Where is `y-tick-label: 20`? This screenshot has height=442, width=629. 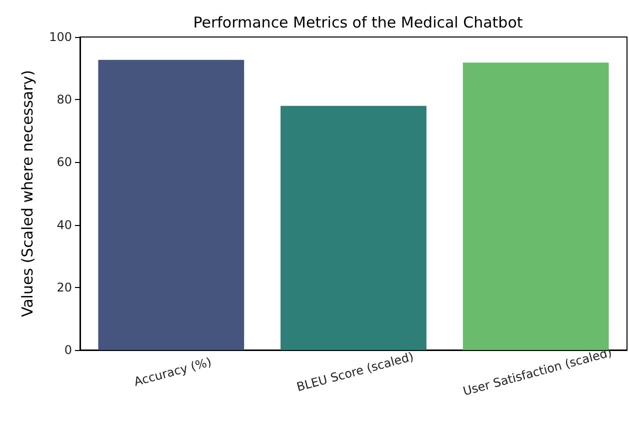 y-tick-label: 20 is located at coordinates (64, 287).